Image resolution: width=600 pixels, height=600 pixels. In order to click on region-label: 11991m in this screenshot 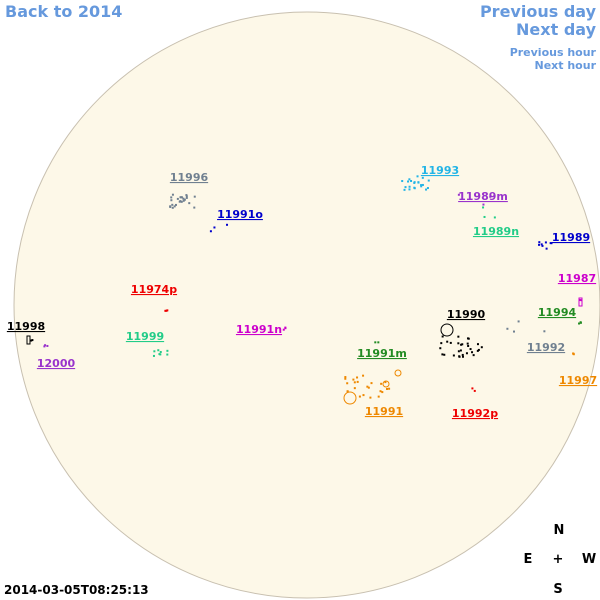, I will do `click(382, 353)`.